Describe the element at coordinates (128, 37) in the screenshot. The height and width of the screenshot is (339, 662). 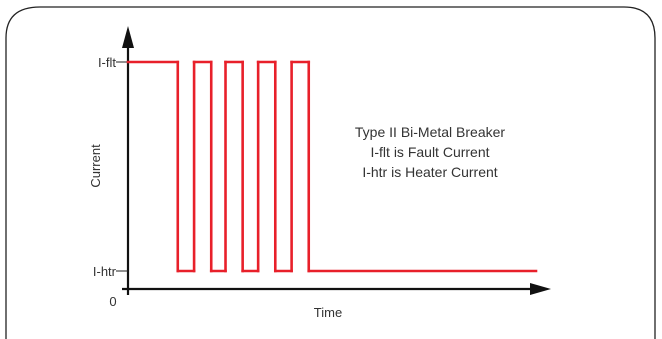
I see `y-axis-arrow` at that location.